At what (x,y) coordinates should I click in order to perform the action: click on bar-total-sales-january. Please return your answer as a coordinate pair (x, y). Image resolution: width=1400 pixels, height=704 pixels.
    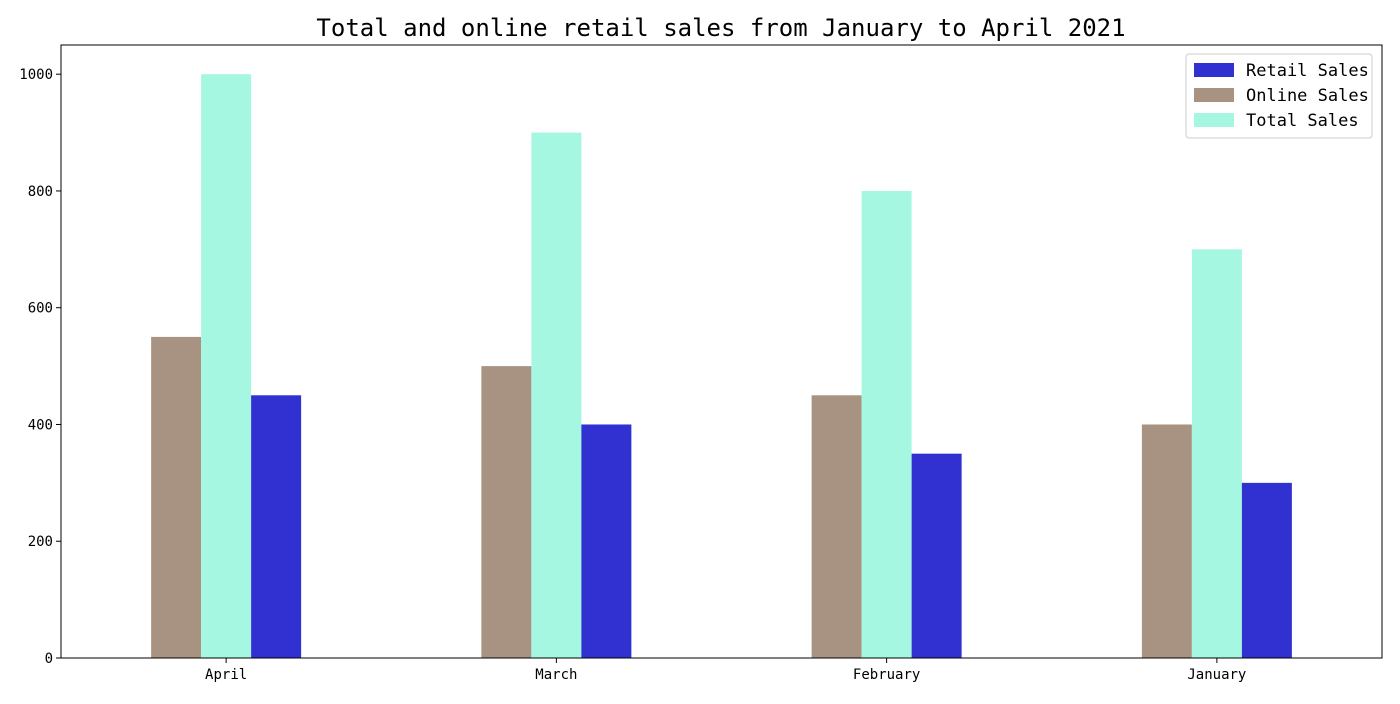
    Looking at the image, I should click on (1216, 454).